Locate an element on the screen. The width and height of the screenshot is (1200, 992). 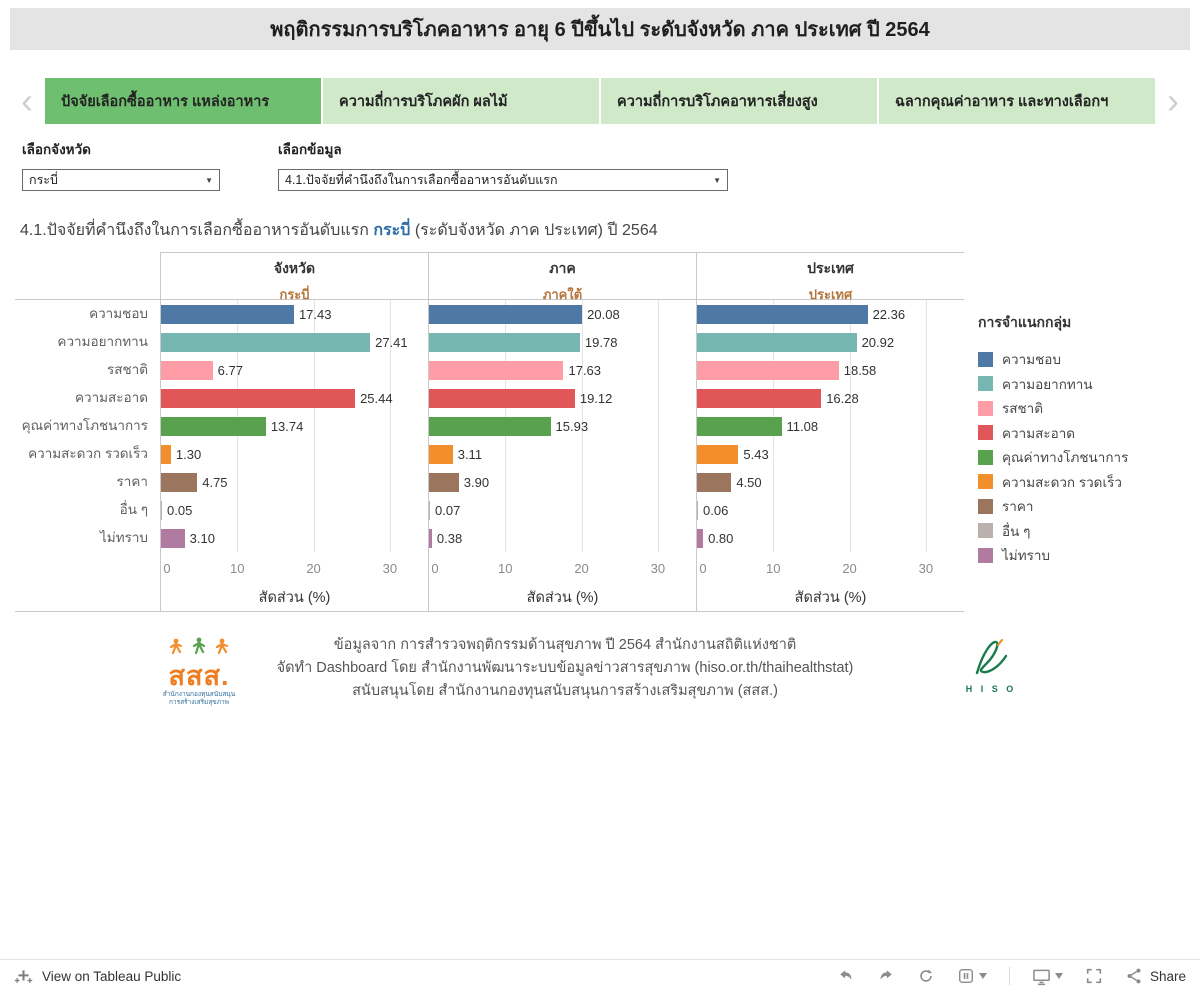
pause-auto-updates-button is located at coordinates (972, 976).